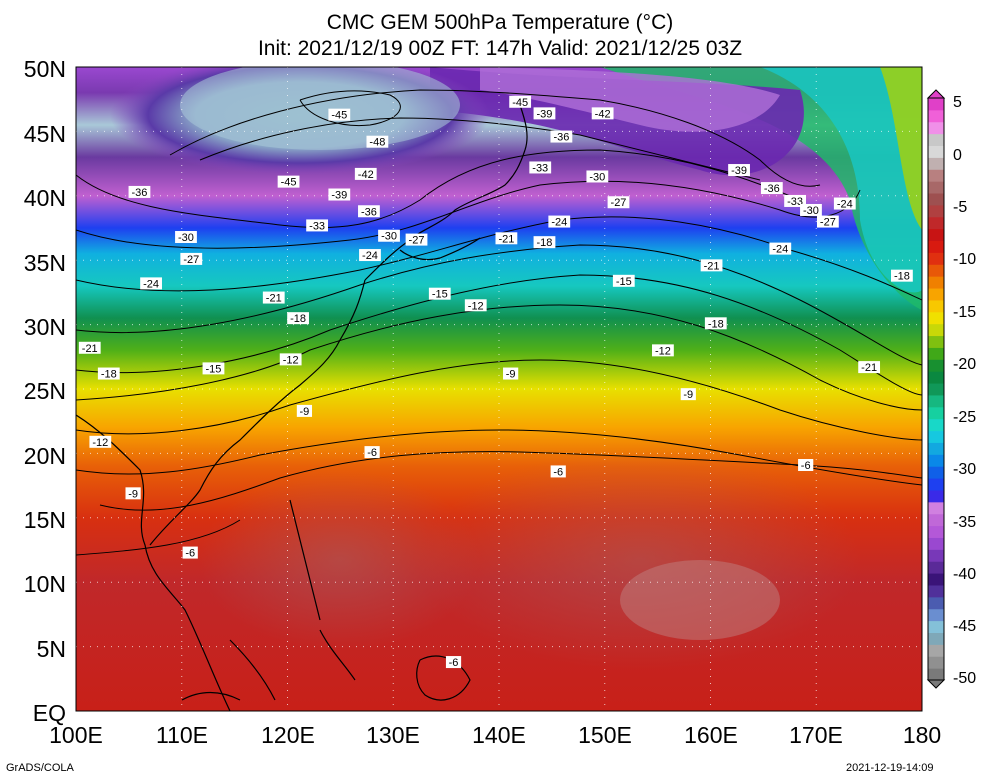  I want to click on colorbar-label-minus45: -45, so click(965, 626).